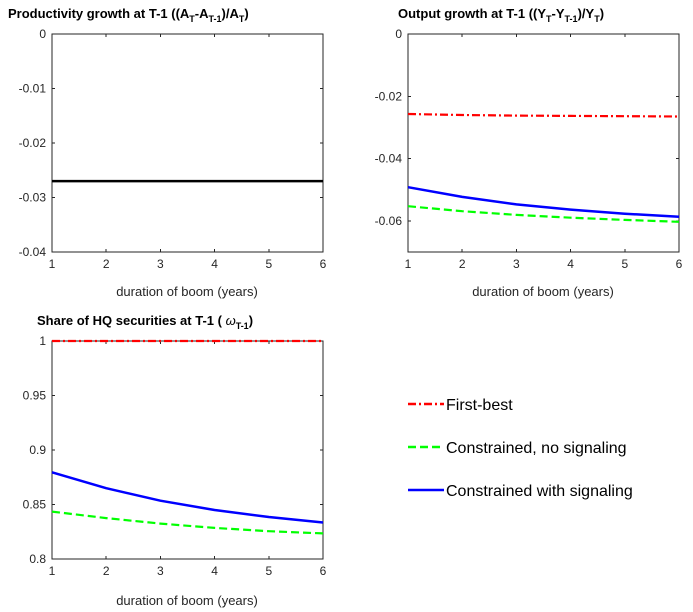  I want to click on y-tick-label: -0.03, so click(33, 198).